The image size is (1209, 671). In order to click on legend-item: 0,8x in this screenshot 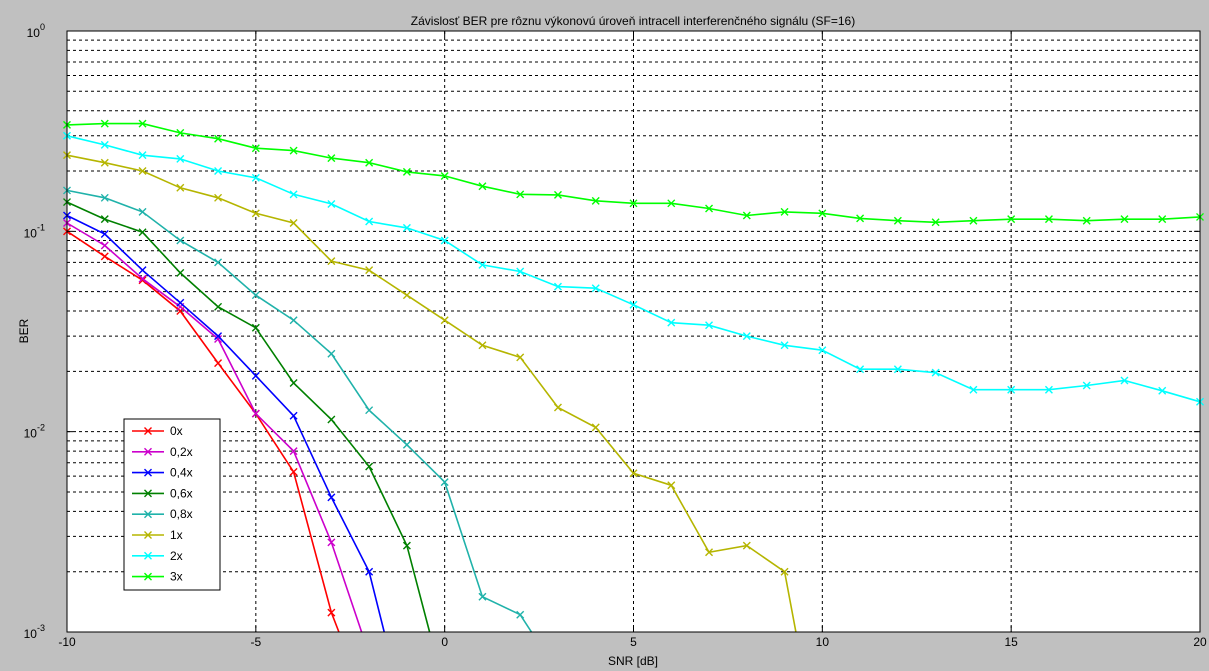, I will do `click(162, 514)`.